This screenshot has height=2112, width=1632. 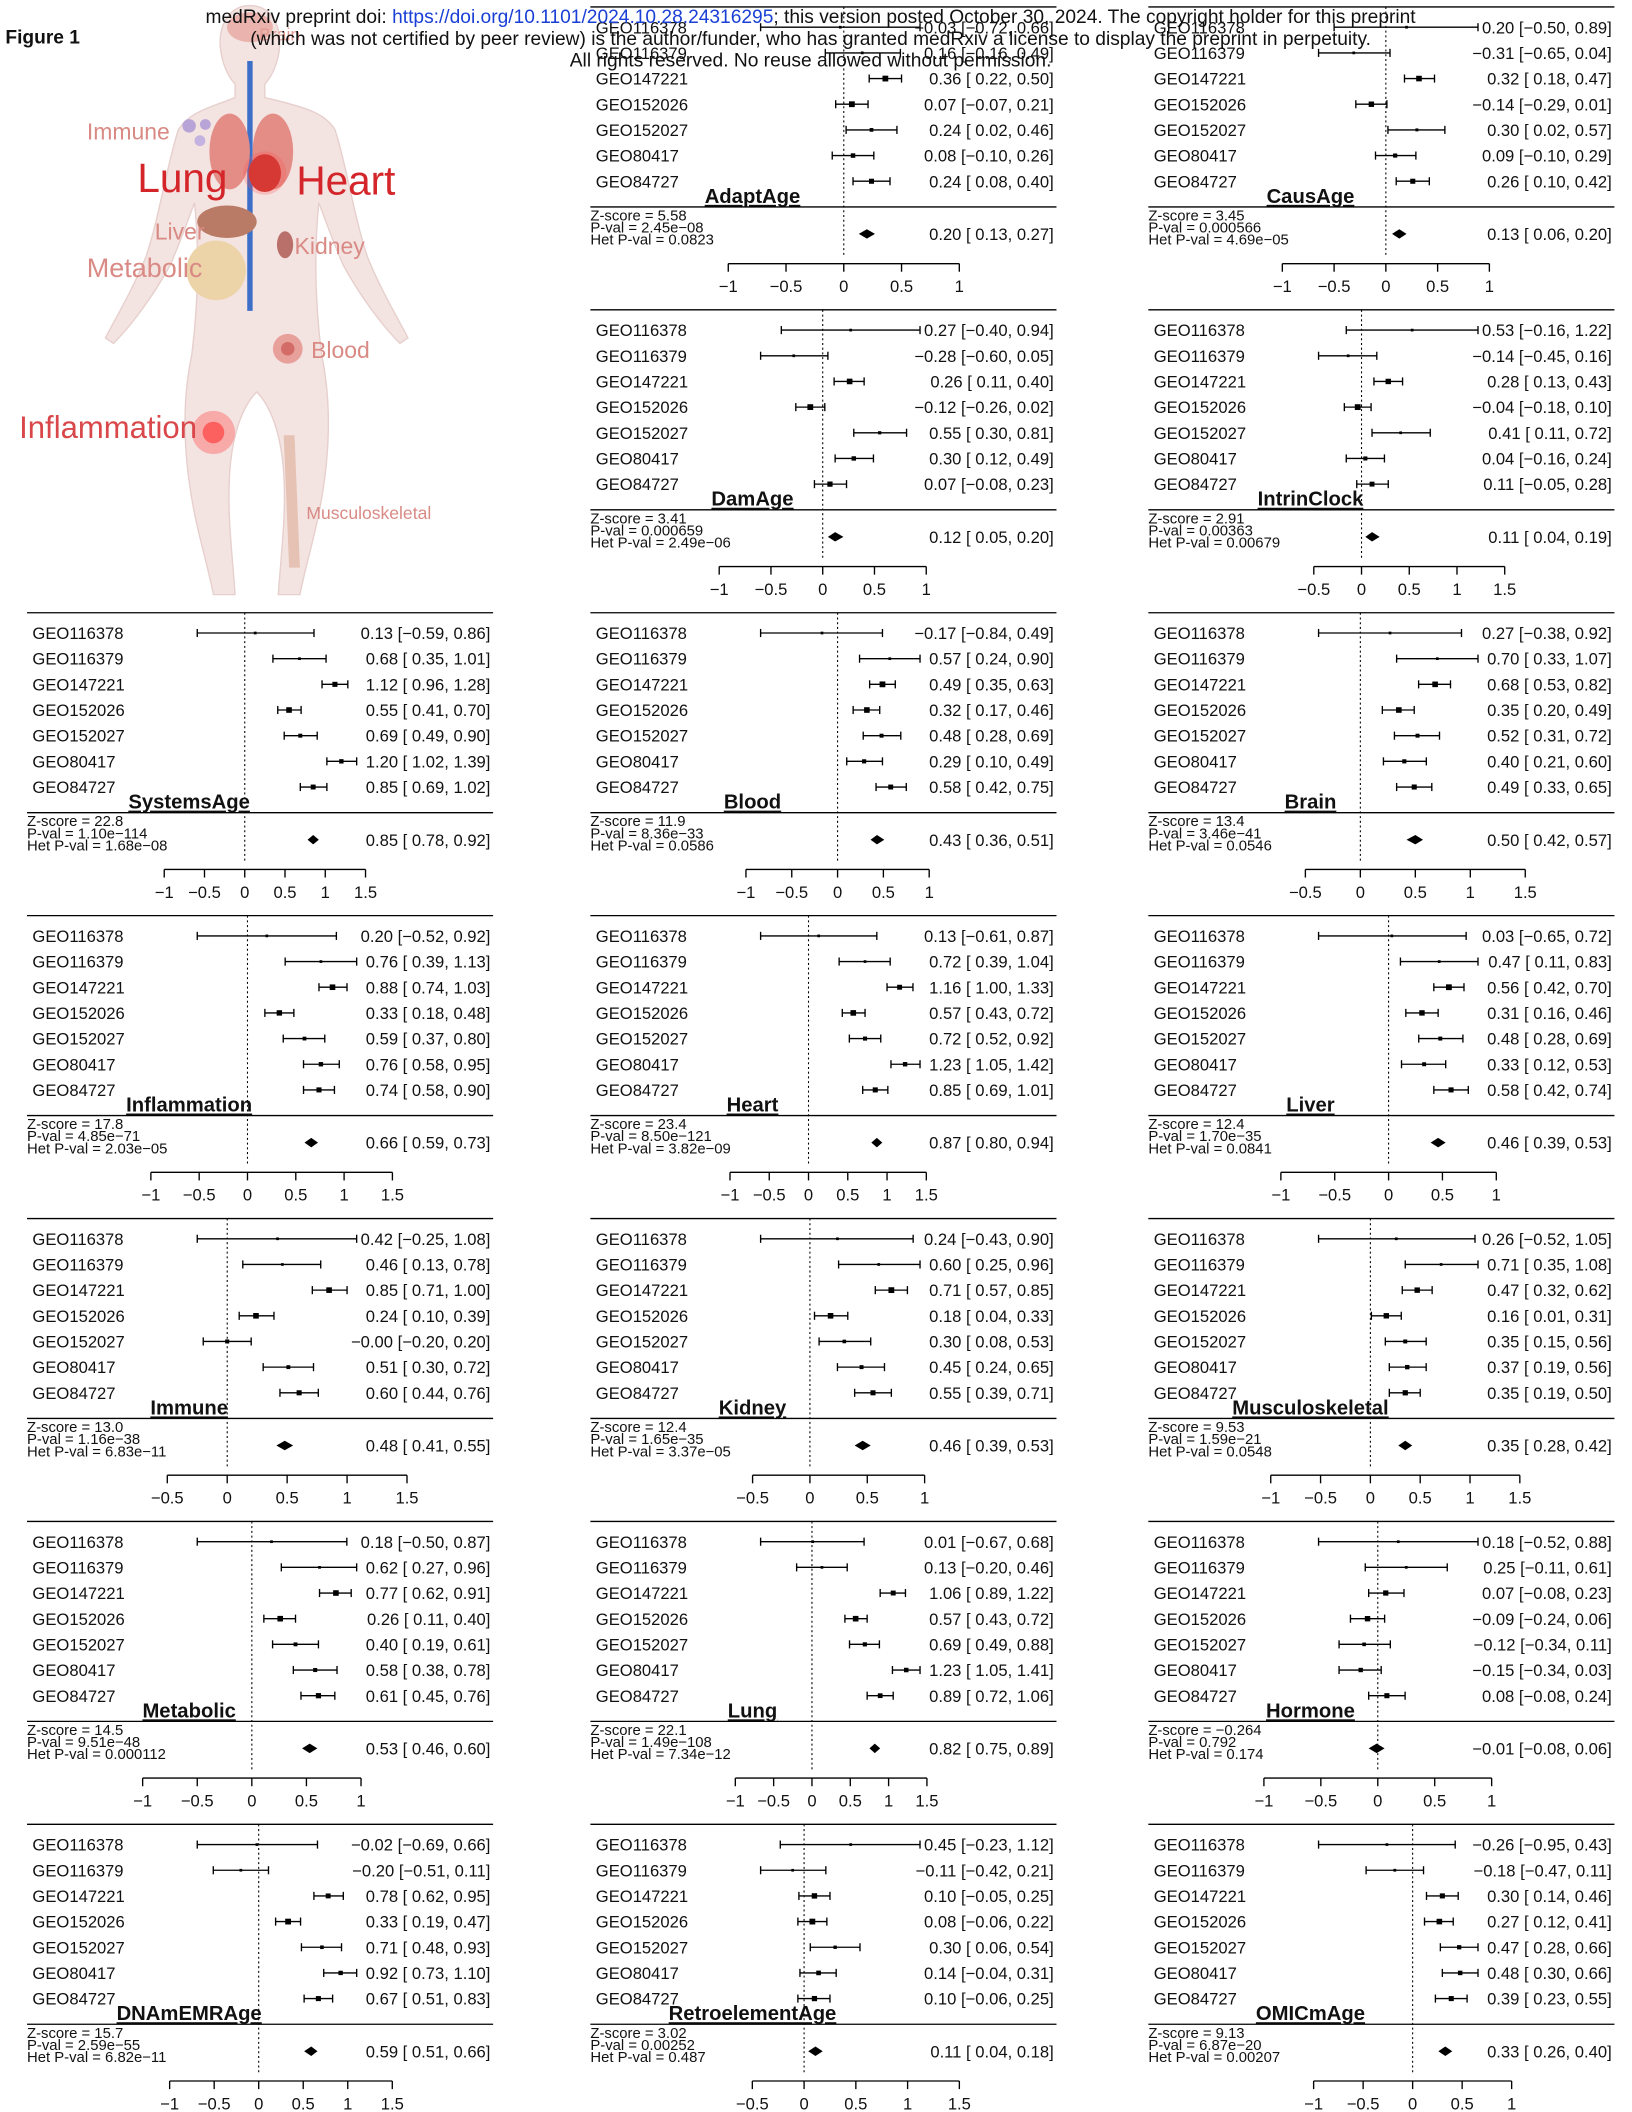 I want to click on summary-label: 0.43 [ 0.36, 0.51], so click(x=991, y=840).